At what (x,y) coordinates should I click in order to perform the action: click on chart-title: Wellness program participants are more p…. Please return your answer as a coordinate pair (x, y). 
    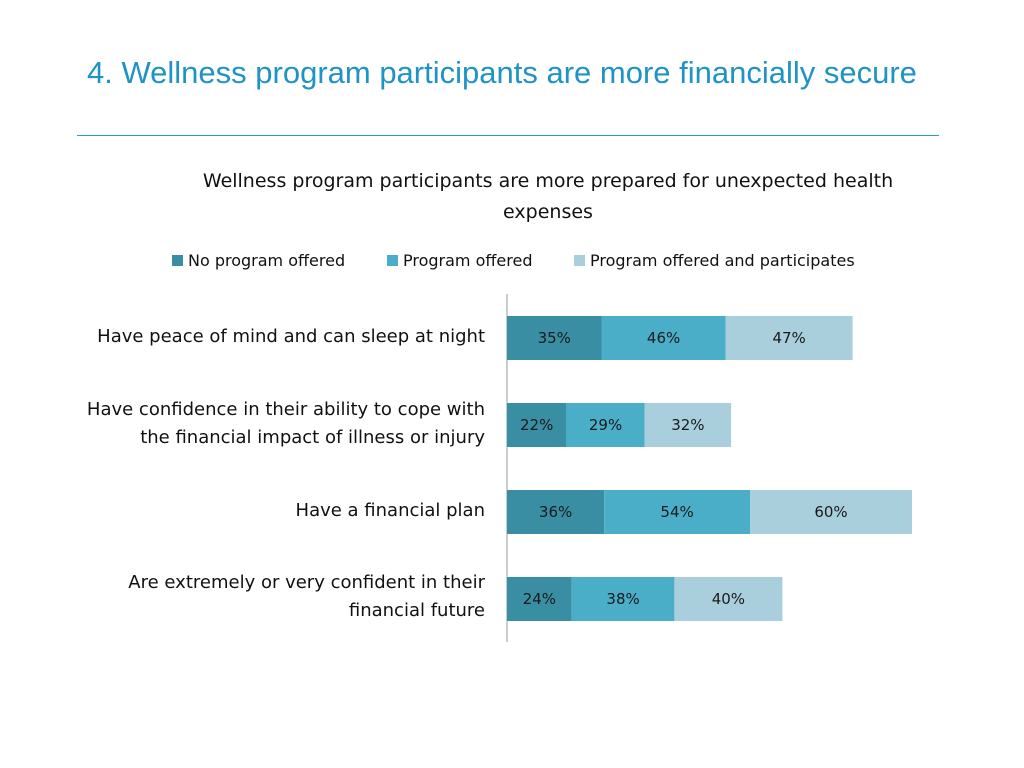
    Looking at the image, I should click on (548, 196).